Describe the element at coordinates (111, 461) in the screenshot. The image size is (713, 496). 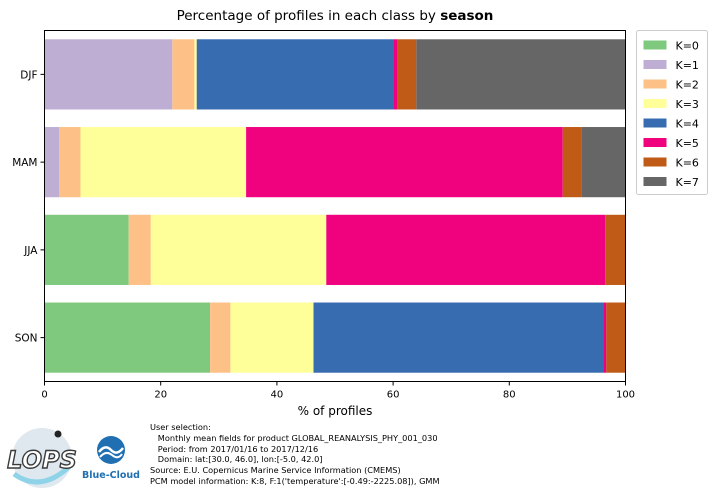
I see `blue-cloud-logo: Blue-Cloud` at that location.